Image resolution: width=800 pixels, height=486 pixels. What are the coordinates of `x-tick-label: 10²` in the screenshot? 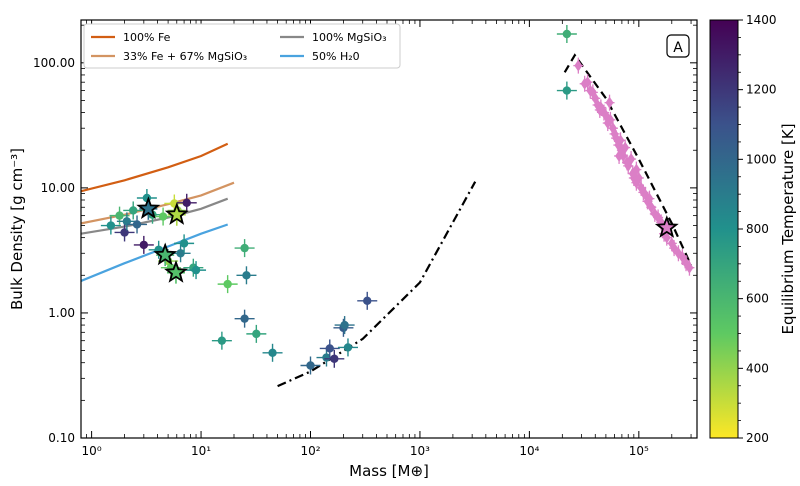 It's located at (310, 451).